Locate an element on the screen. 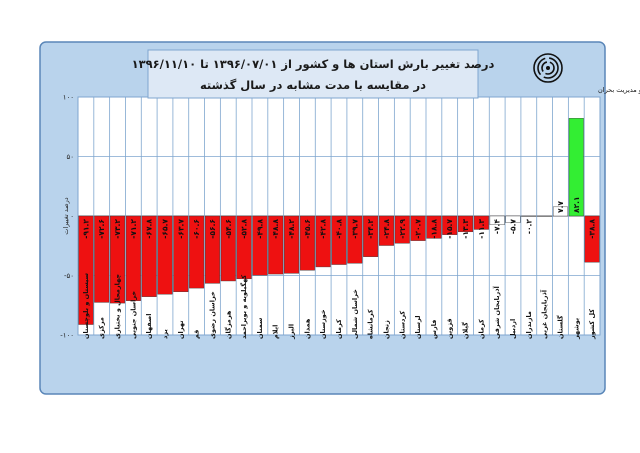 This screenshot has height=453, width=640. data-label: -۷۱.۲ is located at coordinates (133, 229).